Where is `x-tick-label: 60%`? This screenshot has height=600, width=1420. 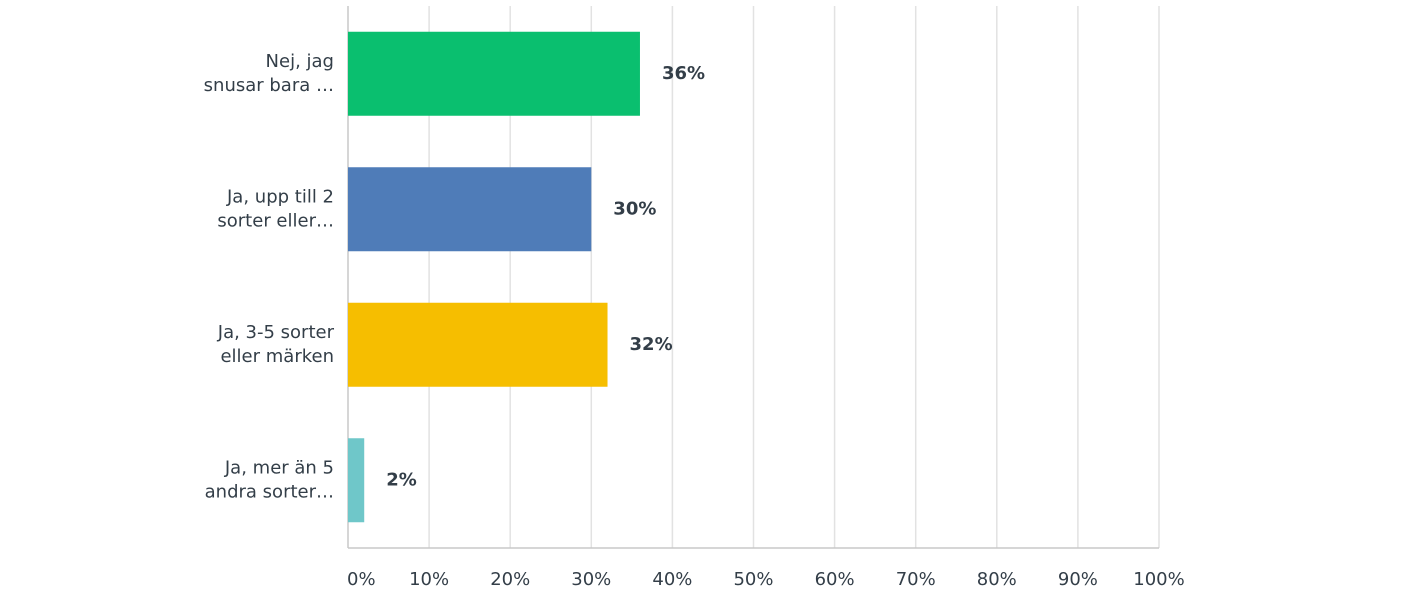
x-tick-label: 60% is located at coordinates (835, 579).